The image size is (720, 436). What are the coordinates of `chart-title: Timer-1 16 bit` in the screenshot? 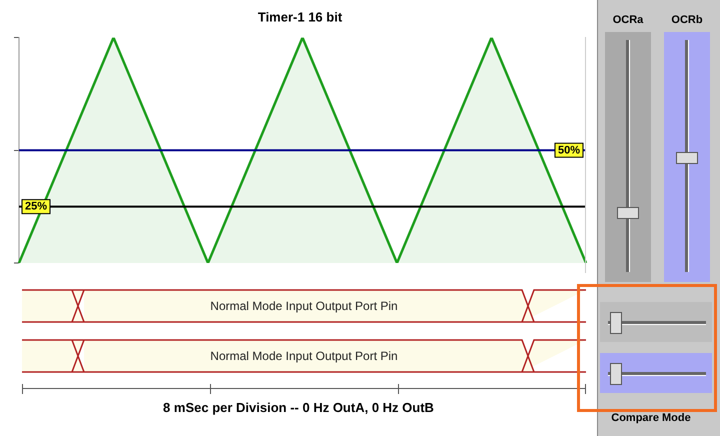 It's located at (300, 16).